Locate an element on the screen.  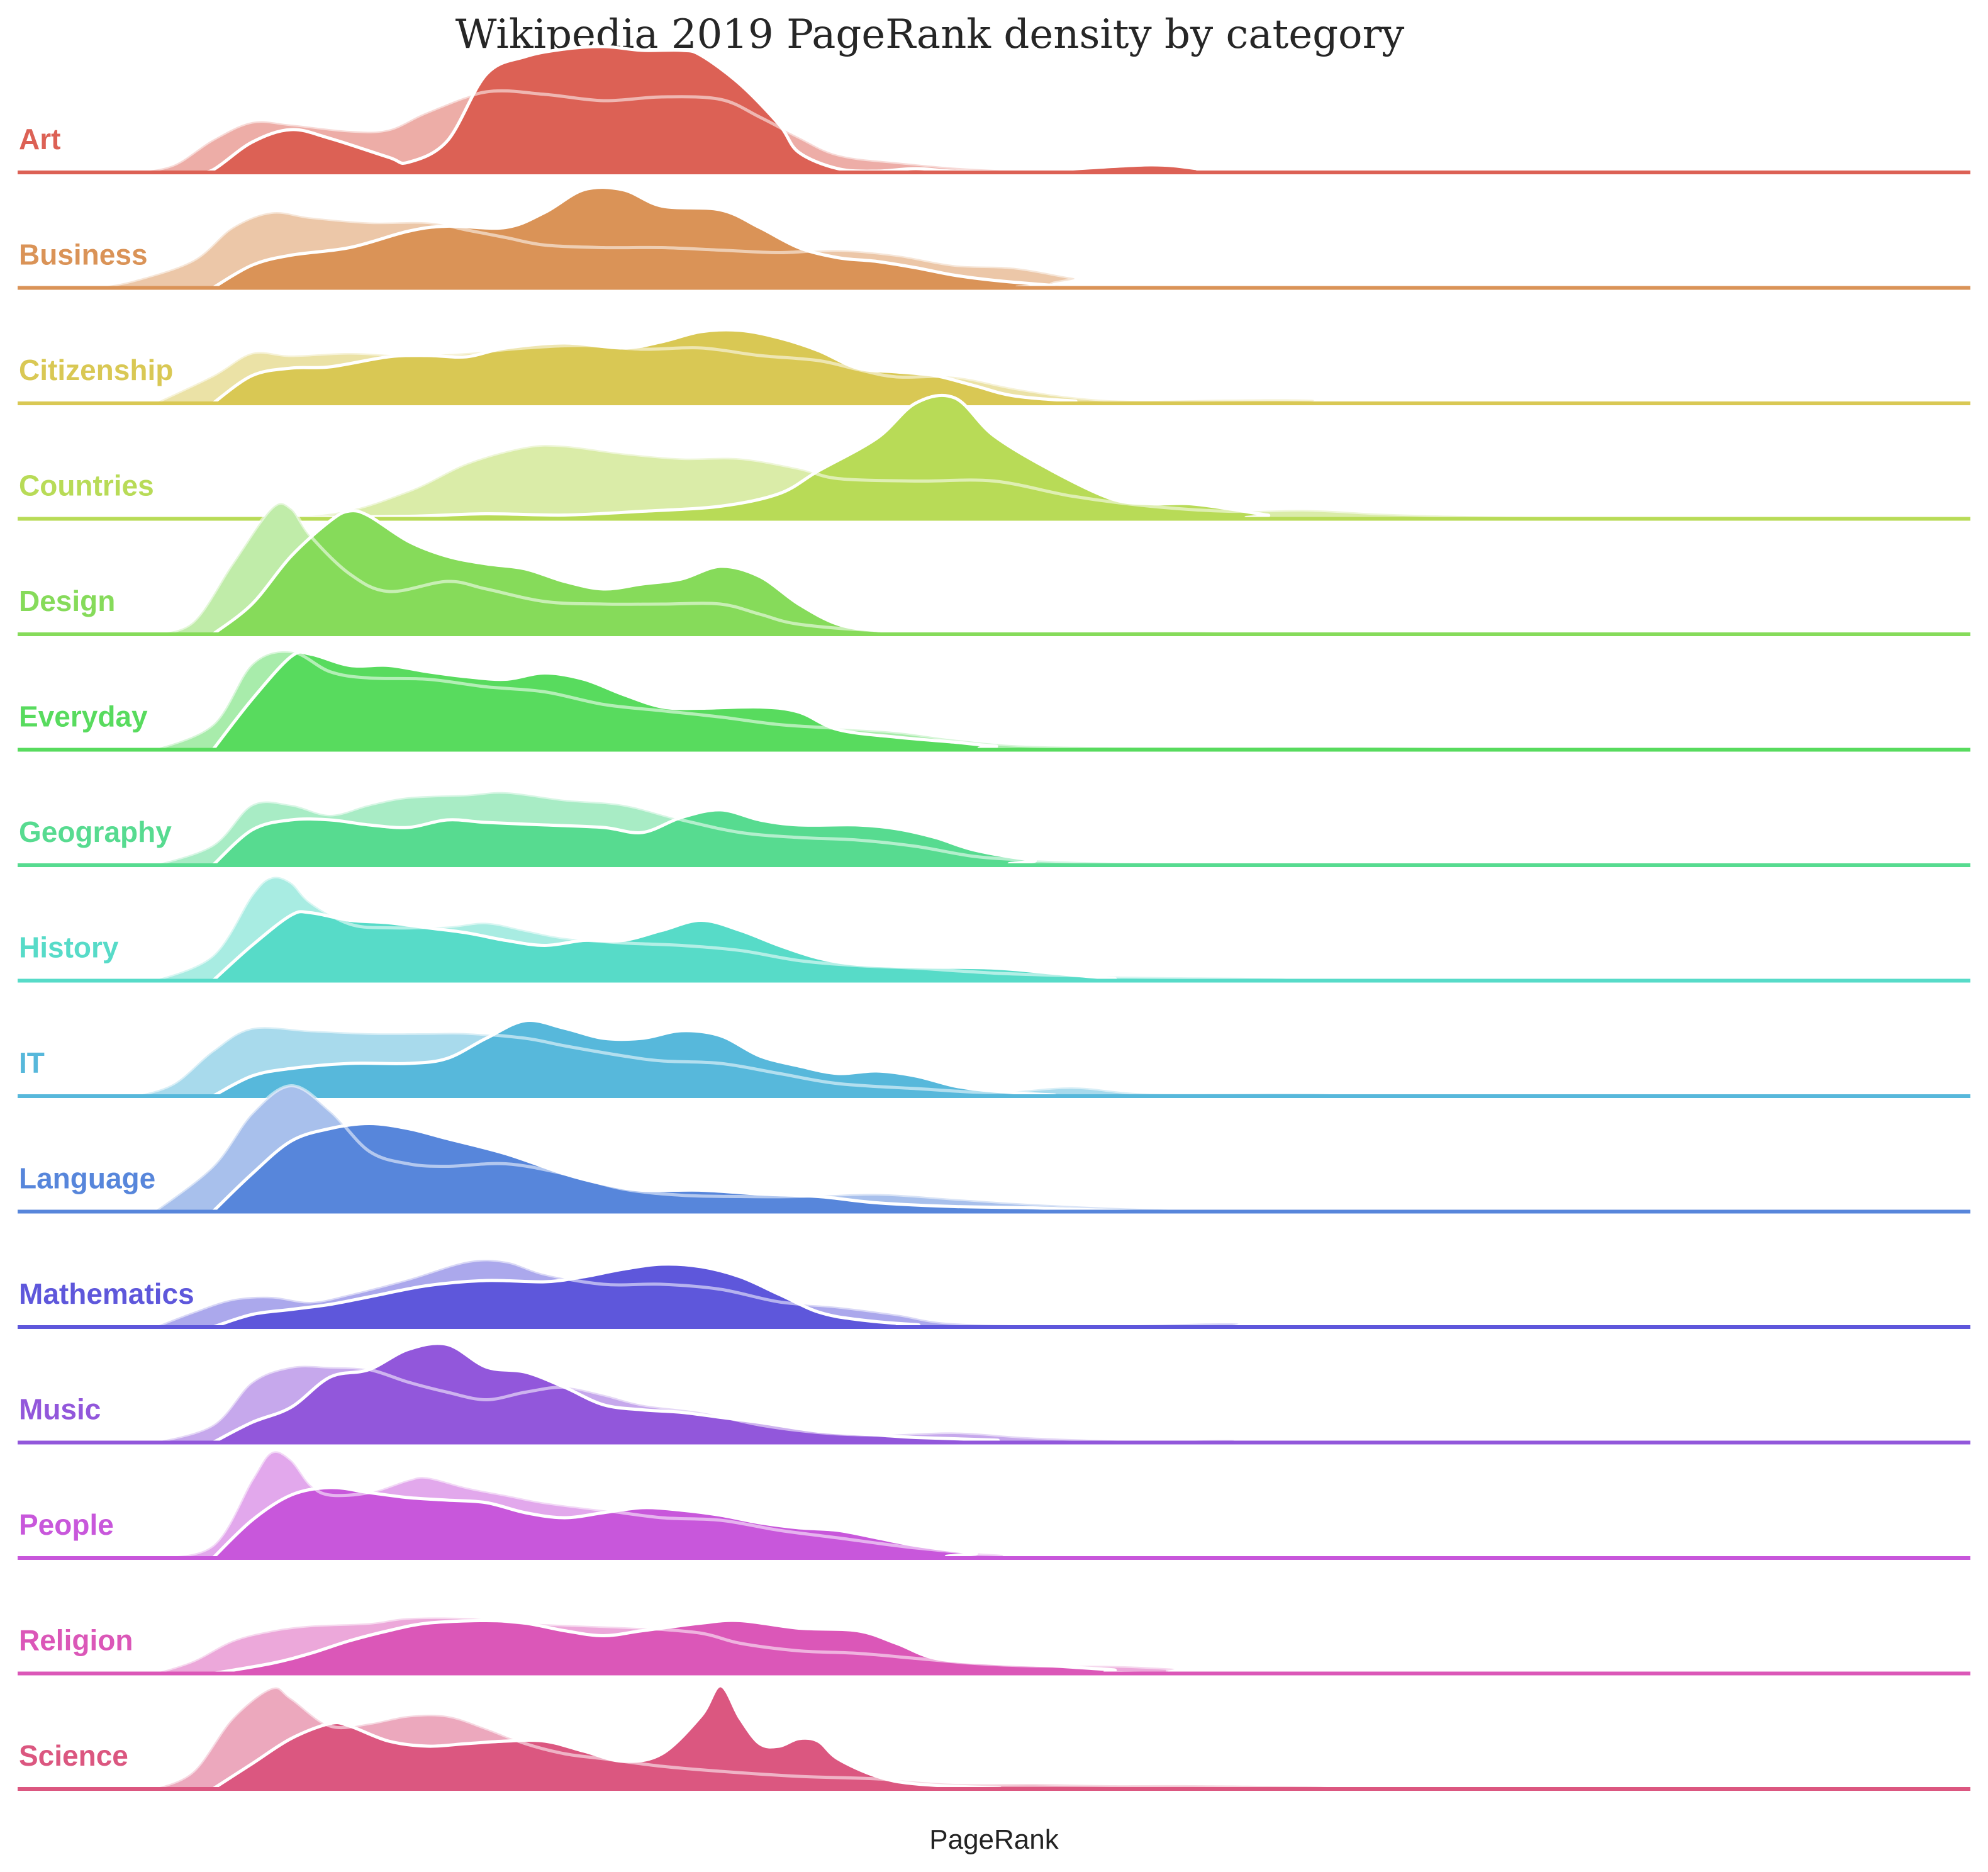
ridge-history-front-area is located at coordinates (994, 946).